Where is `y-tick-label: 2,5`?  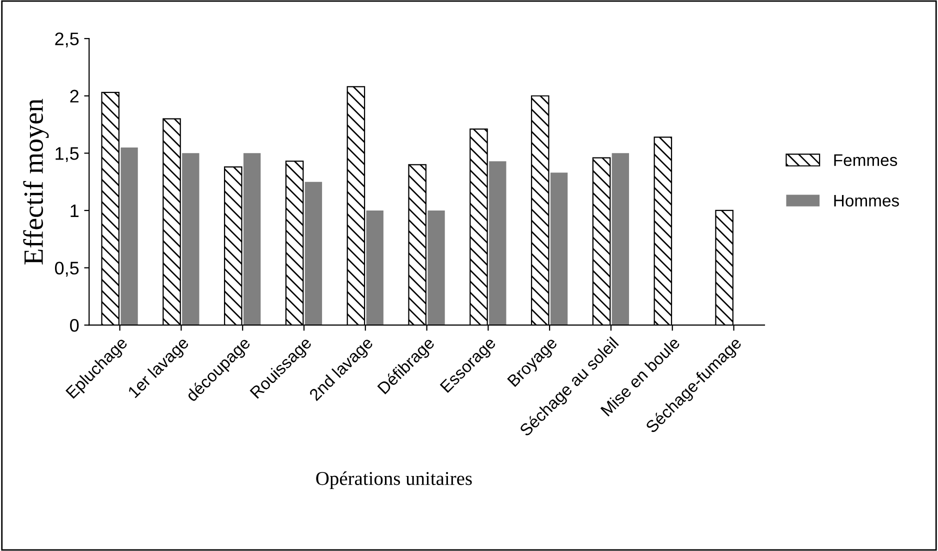 y-tick-label: 2,5 is located at coordinates (67, 40).